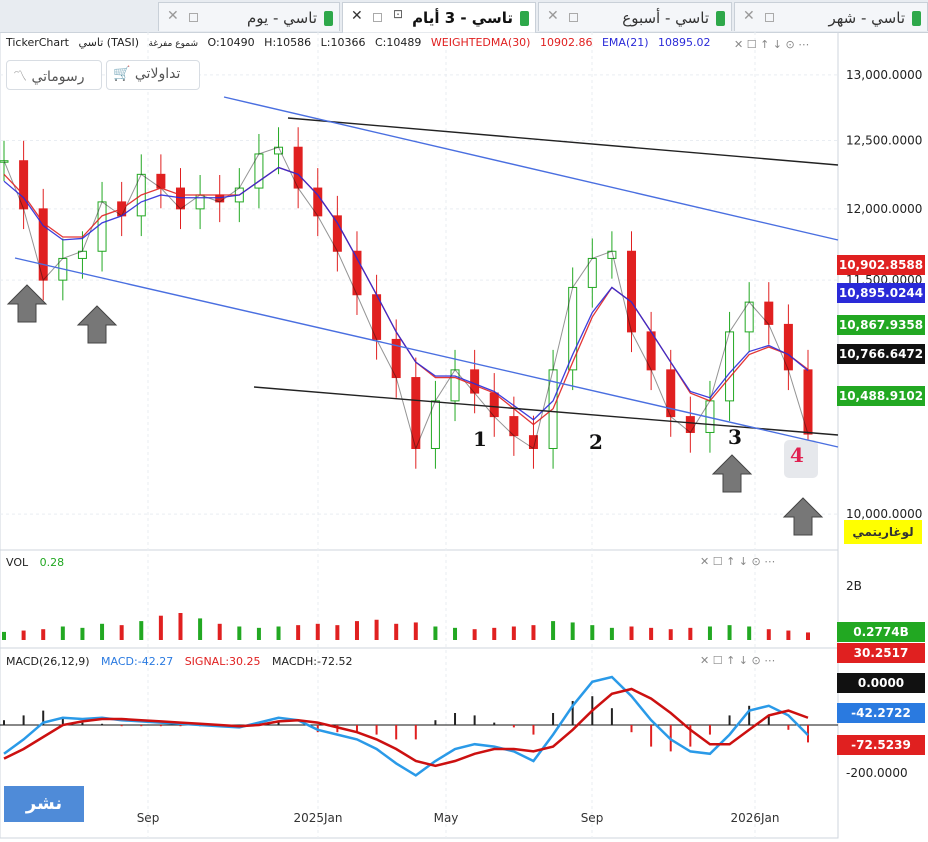 The image size is (928, 842). Describe the element at coordinates (312, 661) in the screenshot. I see `macd-hist-value: MACDH:-72.52` at that location.